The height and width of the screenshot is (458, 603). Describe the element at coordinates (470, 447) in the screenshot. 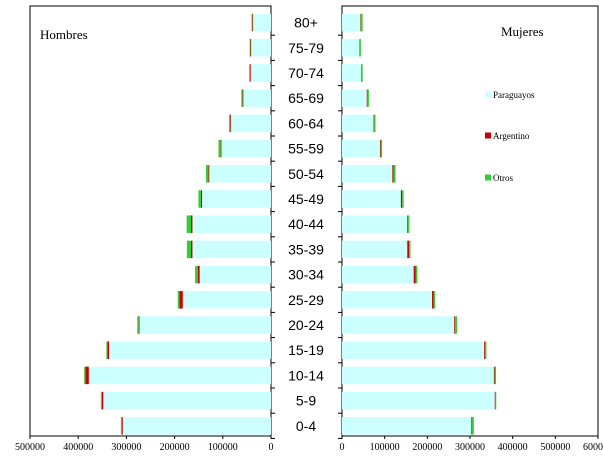

I see `women-axis-tick-label: 300000` at that location.